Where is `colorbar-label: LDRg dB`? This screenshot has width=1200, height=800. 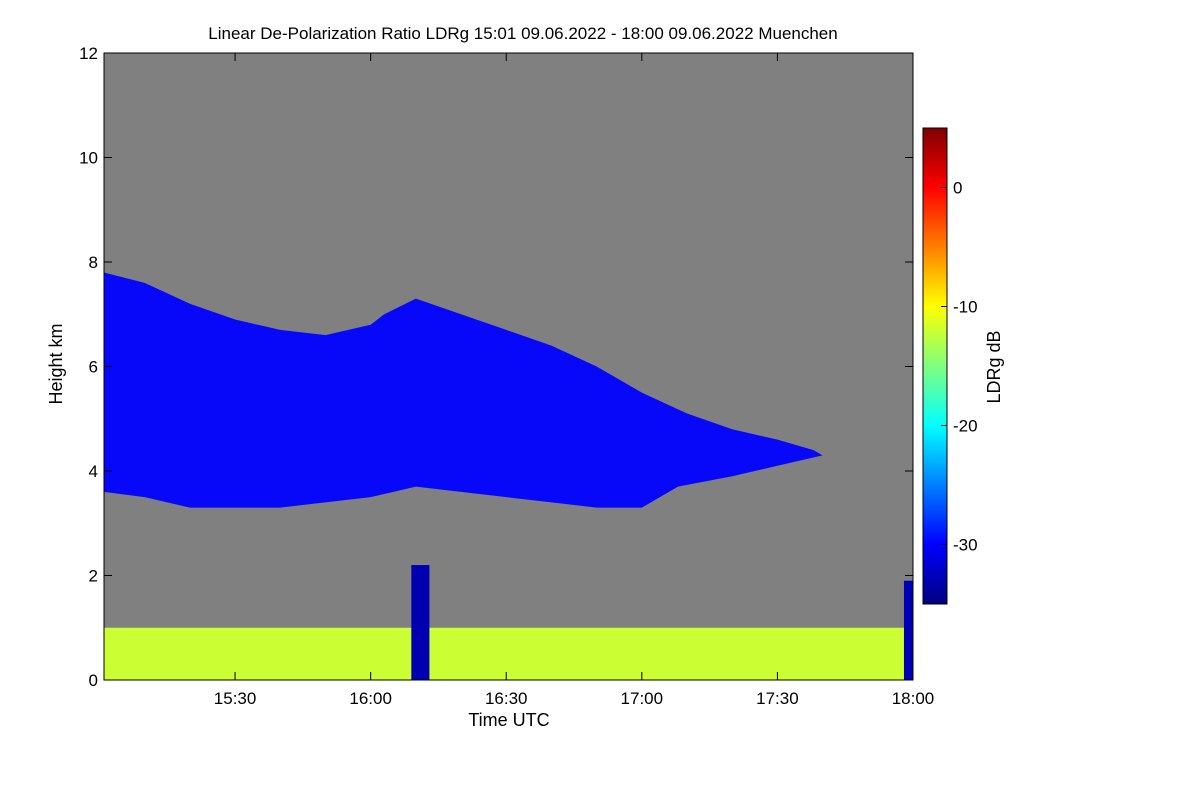 colorbar-label: LDRg dB is located at coordinates (994, 366).